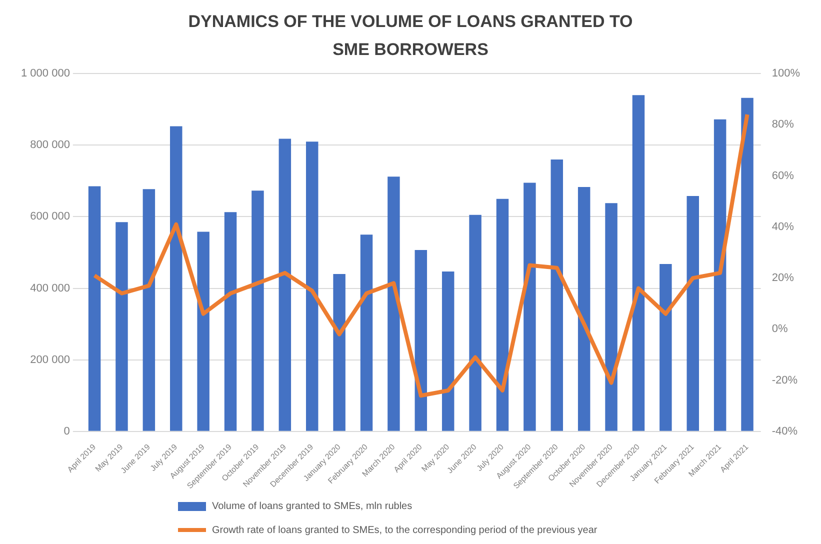 The width and height of the screenshot is (821, 544). What do you see at coordinates (783, 226) in the screenshot?
I see `y2-tick-label: 40%` at bounding box center [783, 226].